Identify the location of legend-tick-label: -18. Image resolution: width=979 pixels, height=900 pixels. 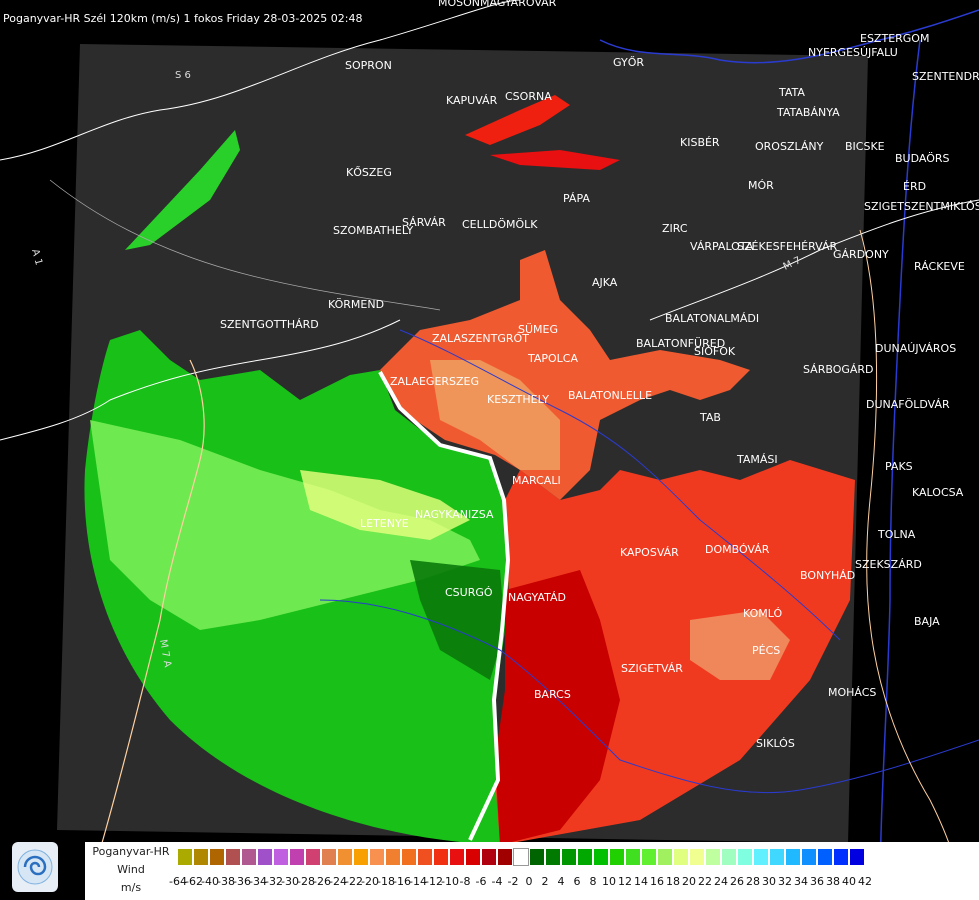
(386, 881).